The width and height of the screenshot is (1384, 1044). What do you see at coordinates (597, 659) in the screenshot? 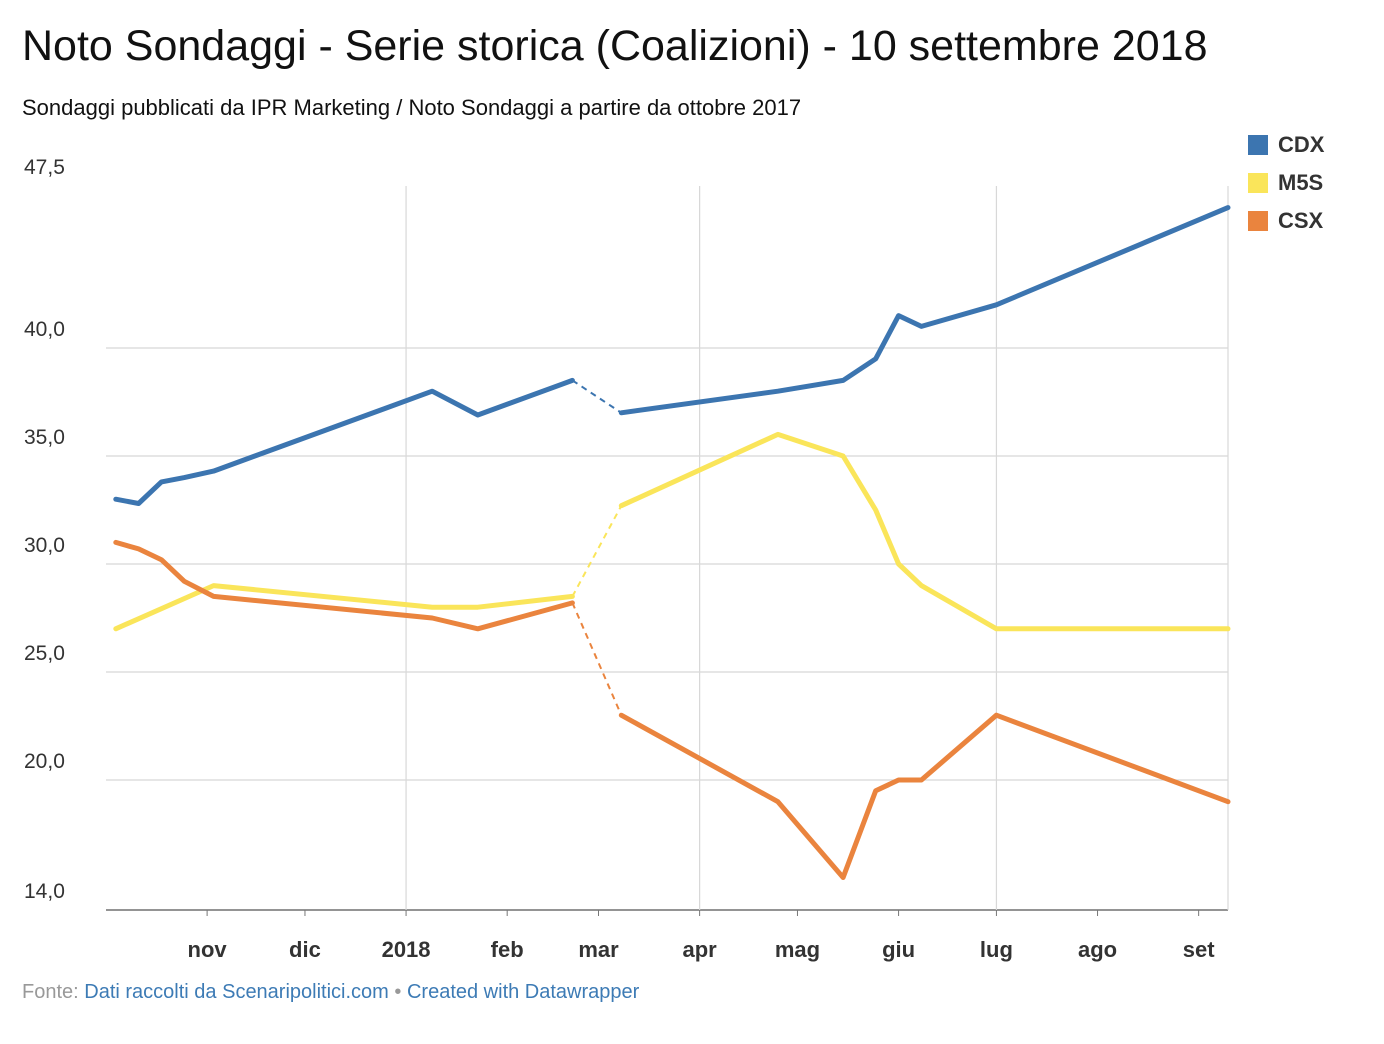
I see `series-gap-csx` at bounding box center [597, 659].